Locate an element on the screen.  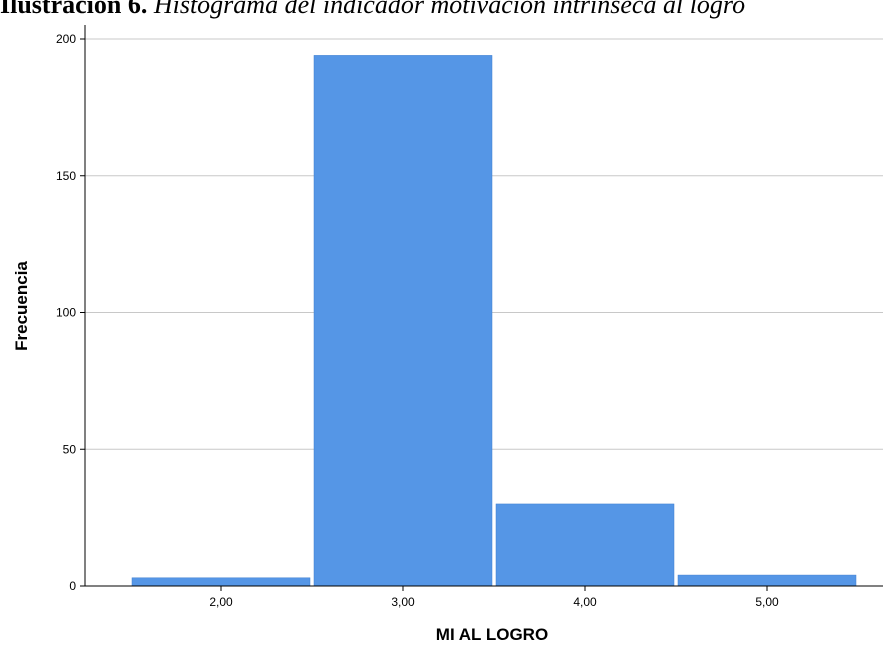
y-tick-label: 200 is located at coordinates (66, 39).